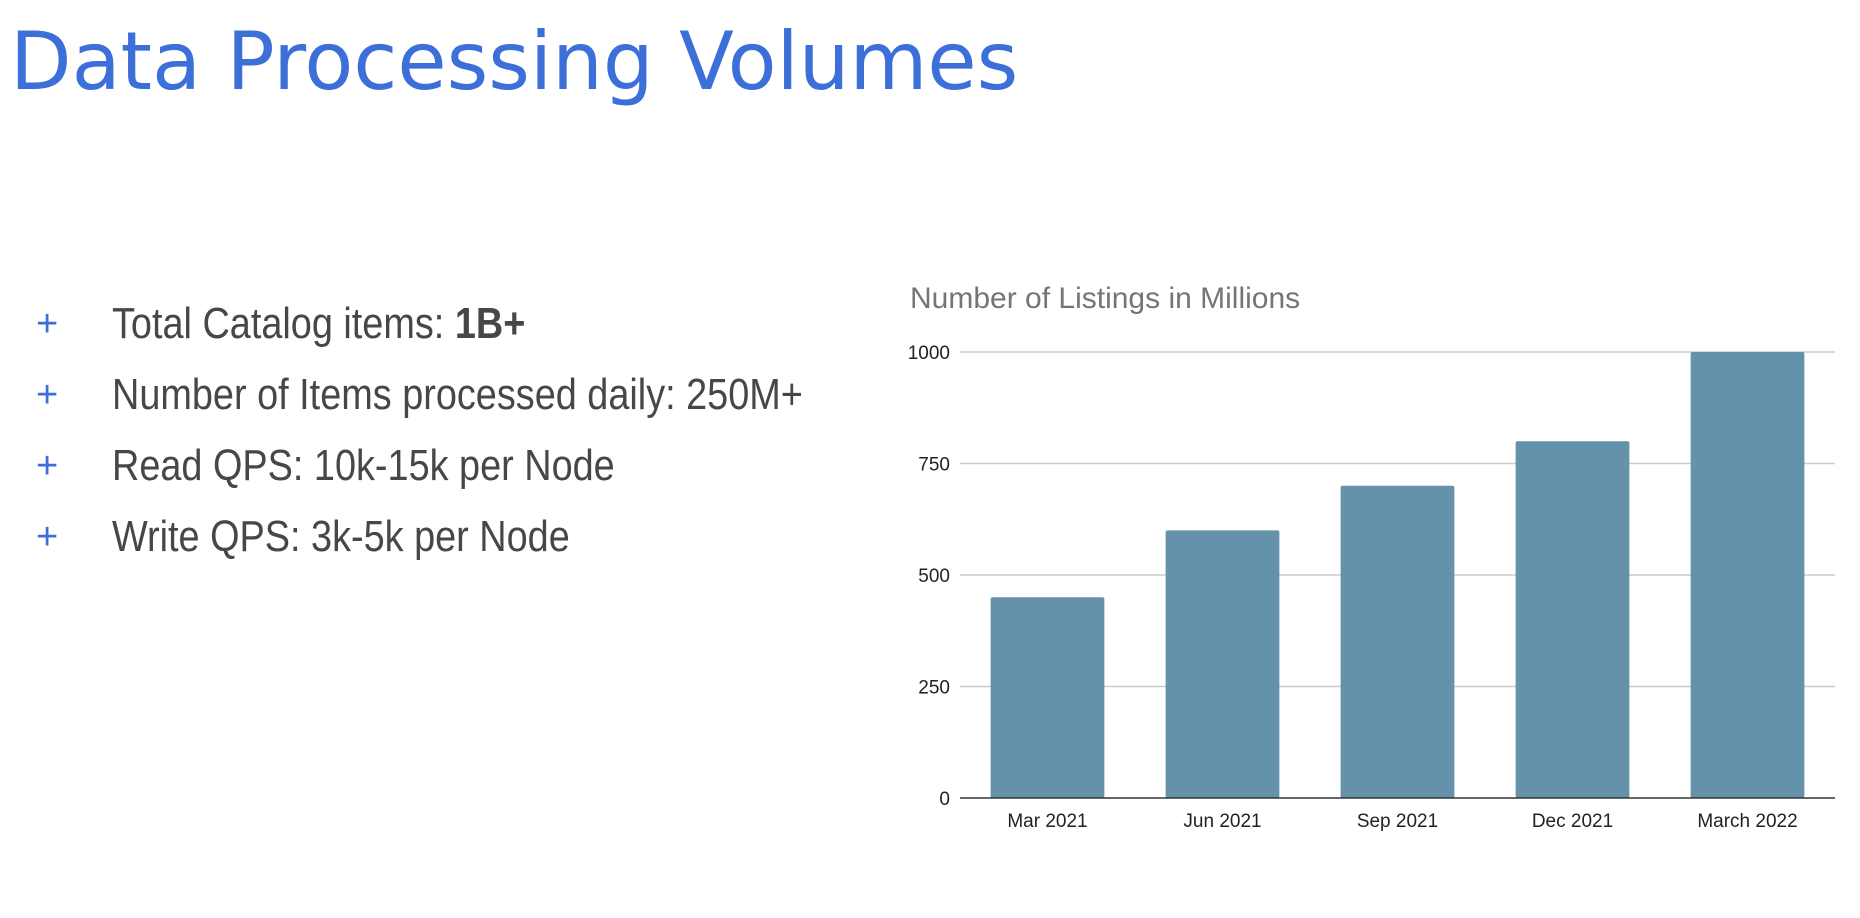 The height and width of the screenshot is (918, 1860). I want to click on y-tick-label: 500, so click(934, 576).